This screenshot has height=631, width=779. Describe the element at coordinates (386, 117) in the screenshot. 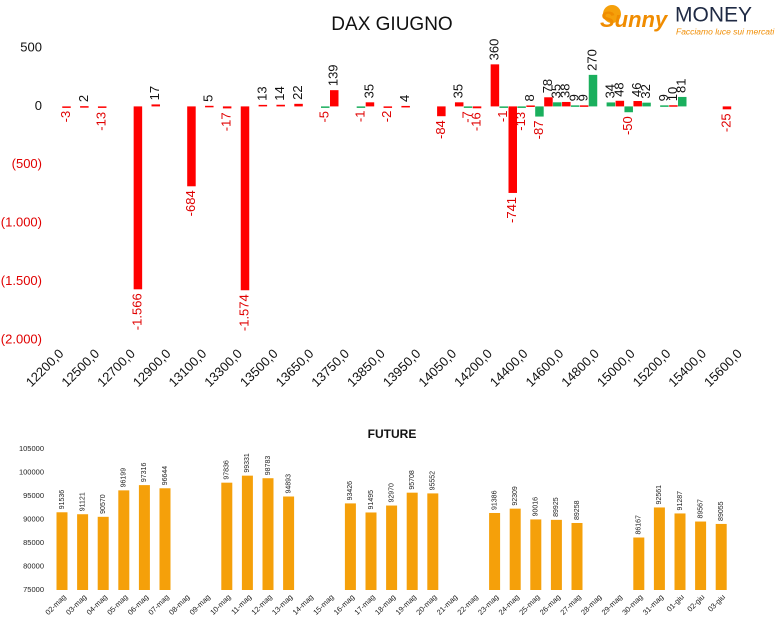

I see `data-label: -2` at that location.